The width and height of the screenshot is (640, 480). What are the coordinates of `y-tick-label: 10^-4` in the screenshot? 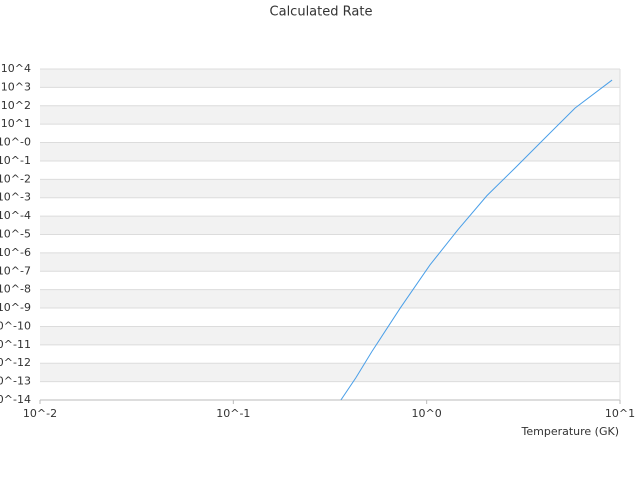 It's located at (15, 215).